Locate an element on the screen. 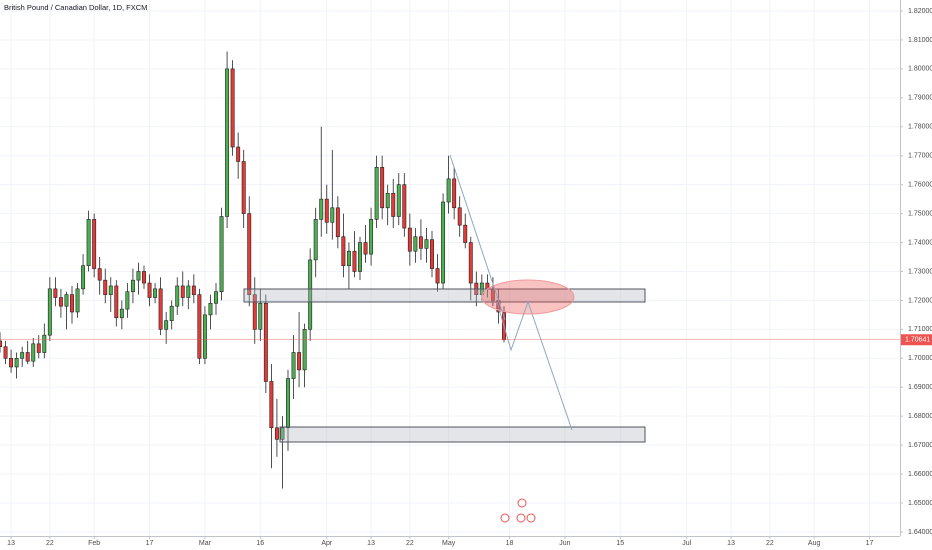 This screenshot has width=932, height=550. y-tick-label: 1.64000 is located at coordinates (920, 532).